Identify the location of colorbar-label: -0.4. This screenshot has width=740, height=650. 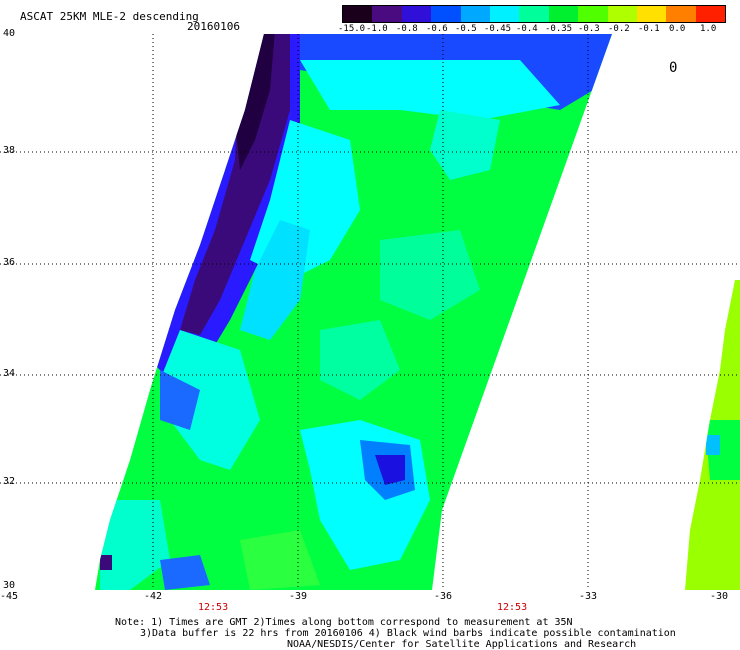
(527, 29).